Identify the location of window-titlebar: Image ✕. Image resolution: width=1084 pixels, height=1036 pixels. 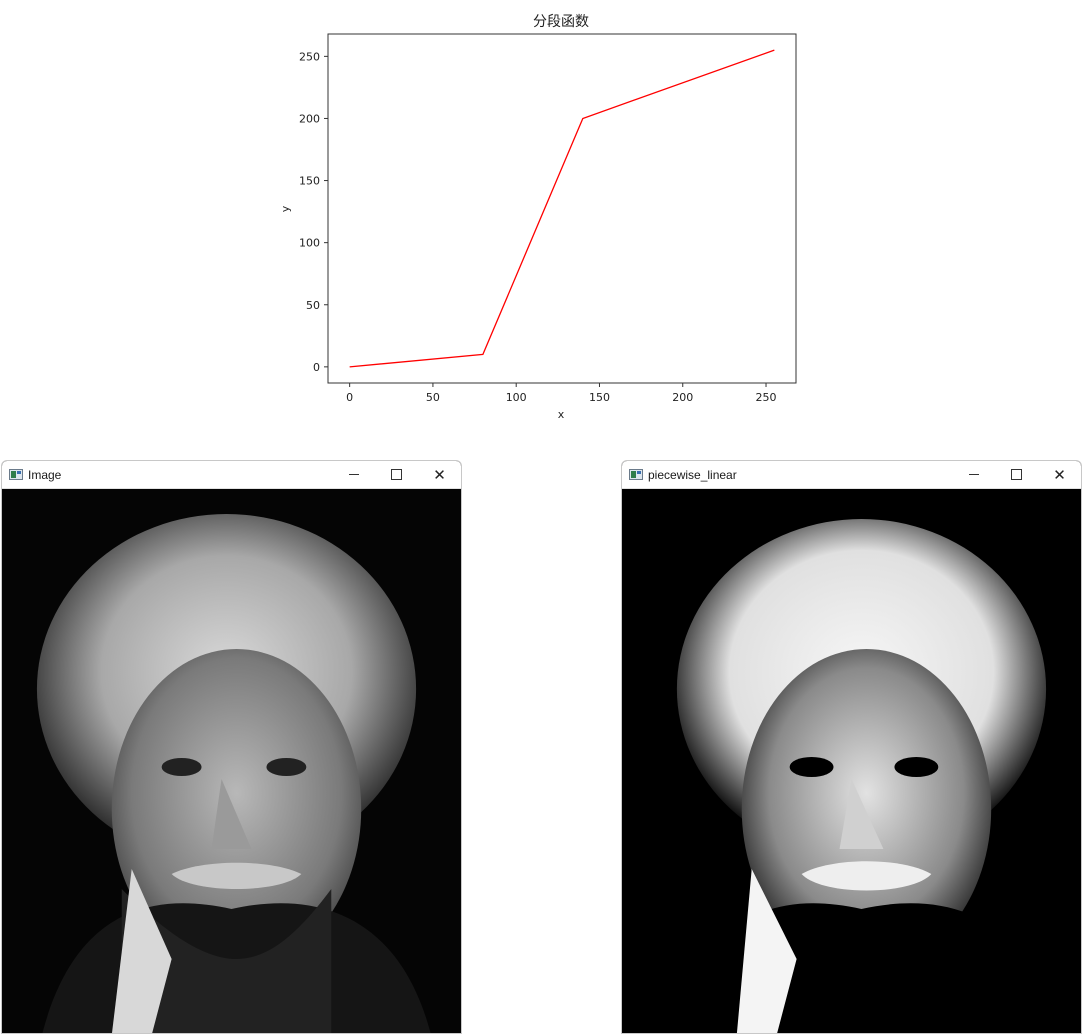
(231, 475).